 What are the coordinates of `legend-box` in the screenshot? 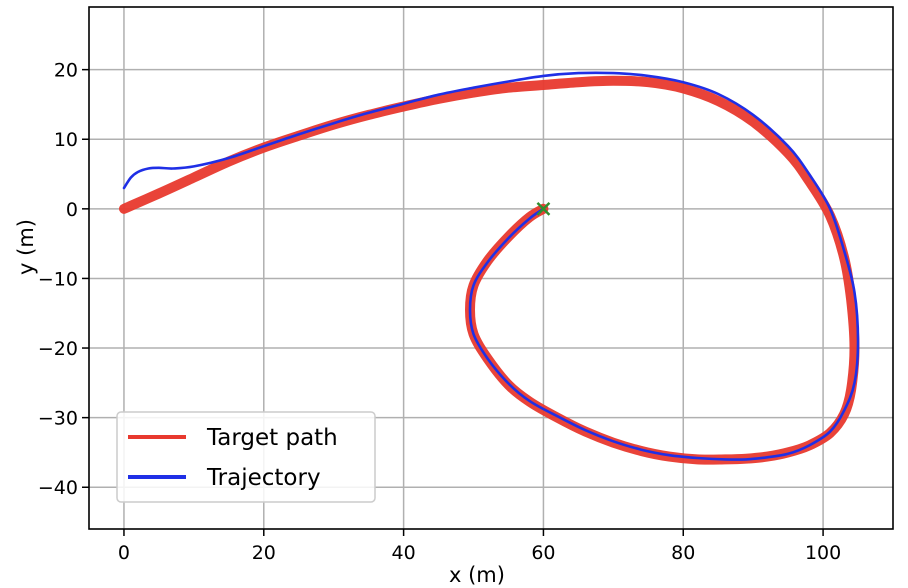 It's located at (246, 457).